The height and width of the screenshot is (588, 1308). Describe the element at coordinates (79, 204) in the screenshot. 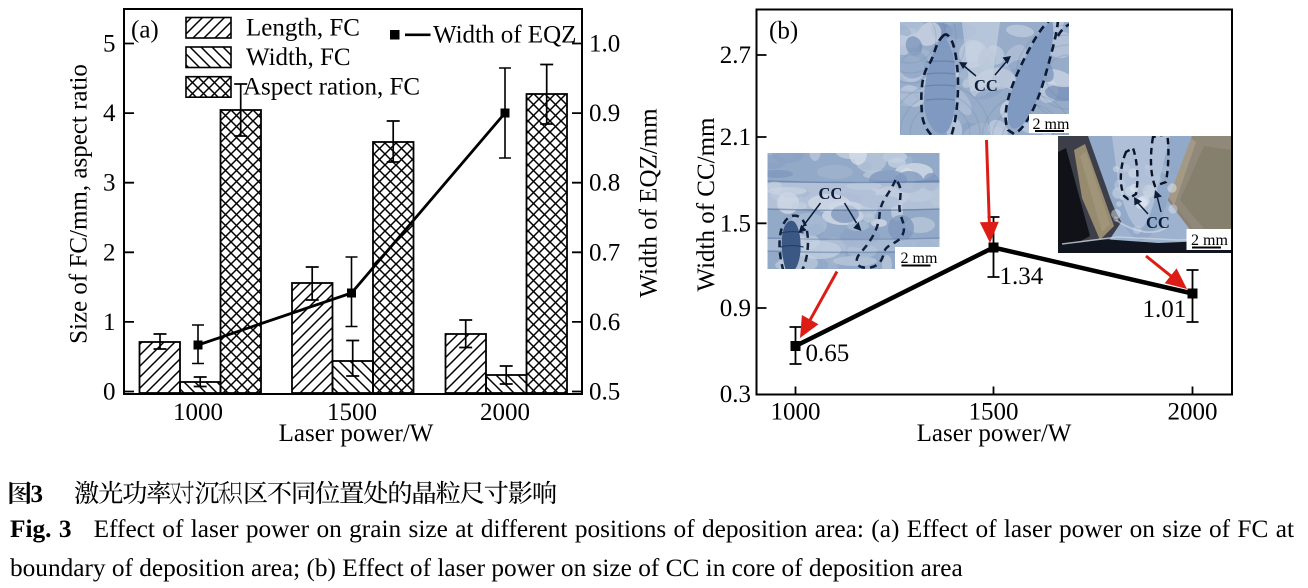

I see `svg-text: Size of FC/mm, aspect ratio` at that location.